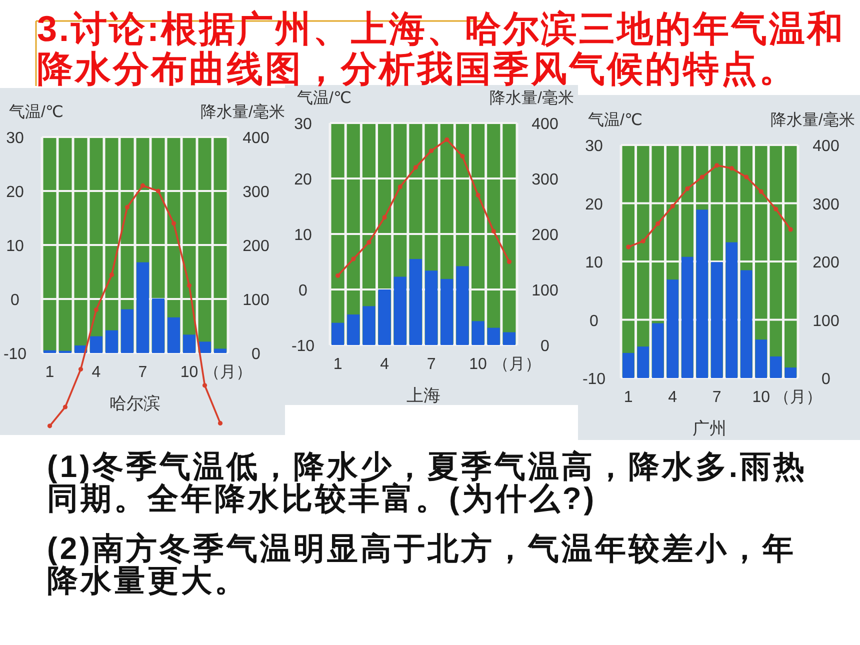 The image size is (860, 645). What do you see at coordinates (709, 428) in the screenshot?
I see `text: 广州` at bounding box center [709, 428].